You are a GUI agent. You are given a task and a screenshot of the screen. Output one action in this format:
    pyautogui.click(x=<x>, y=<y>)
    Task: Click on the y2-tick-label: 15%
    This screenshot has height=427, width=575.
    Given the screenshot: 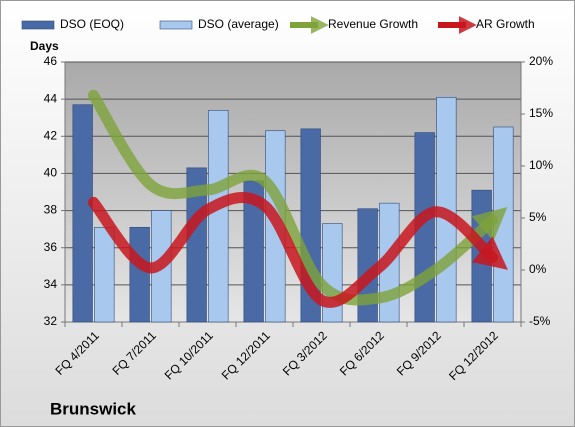 What is the action you would take?
    pyautogui.click(x=541, y=113)
    